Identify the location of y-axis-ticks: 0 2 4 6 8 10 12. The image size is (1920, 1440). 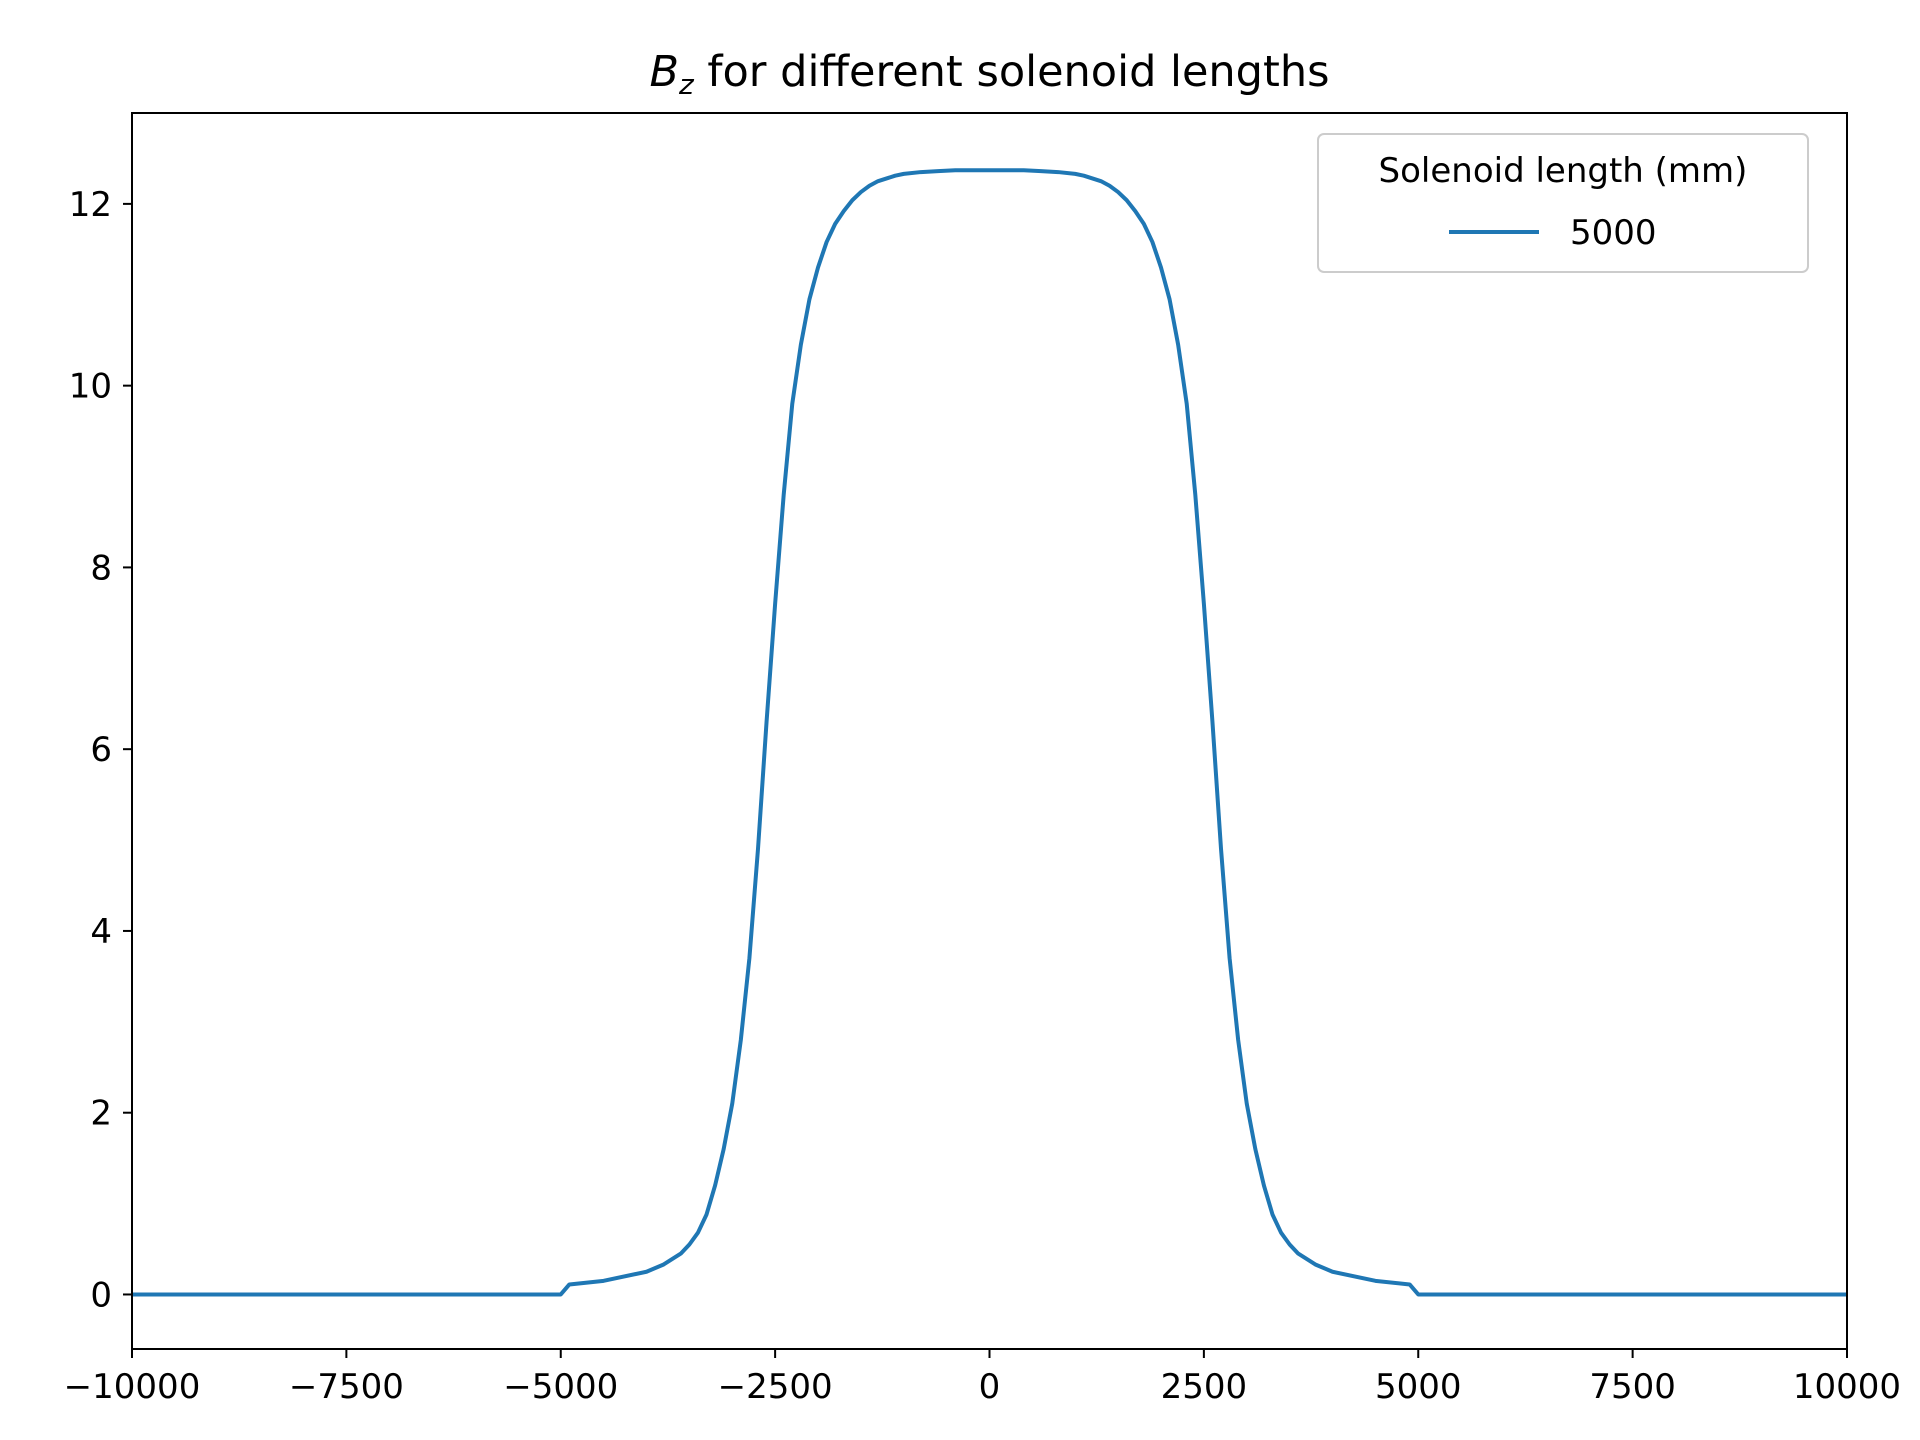
(100, 750).